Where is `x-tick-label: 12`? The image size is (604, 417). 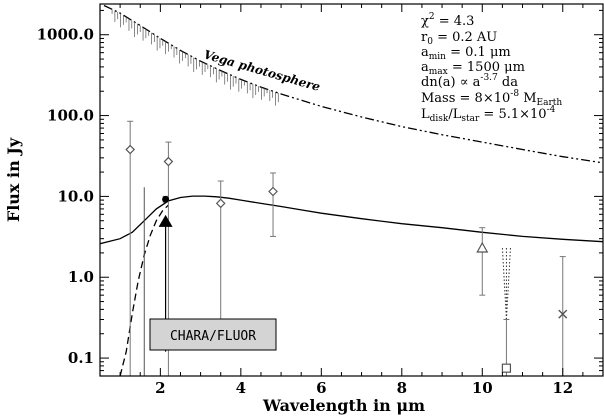
x-tick-label: 12 is located at coordinates (562, 388).